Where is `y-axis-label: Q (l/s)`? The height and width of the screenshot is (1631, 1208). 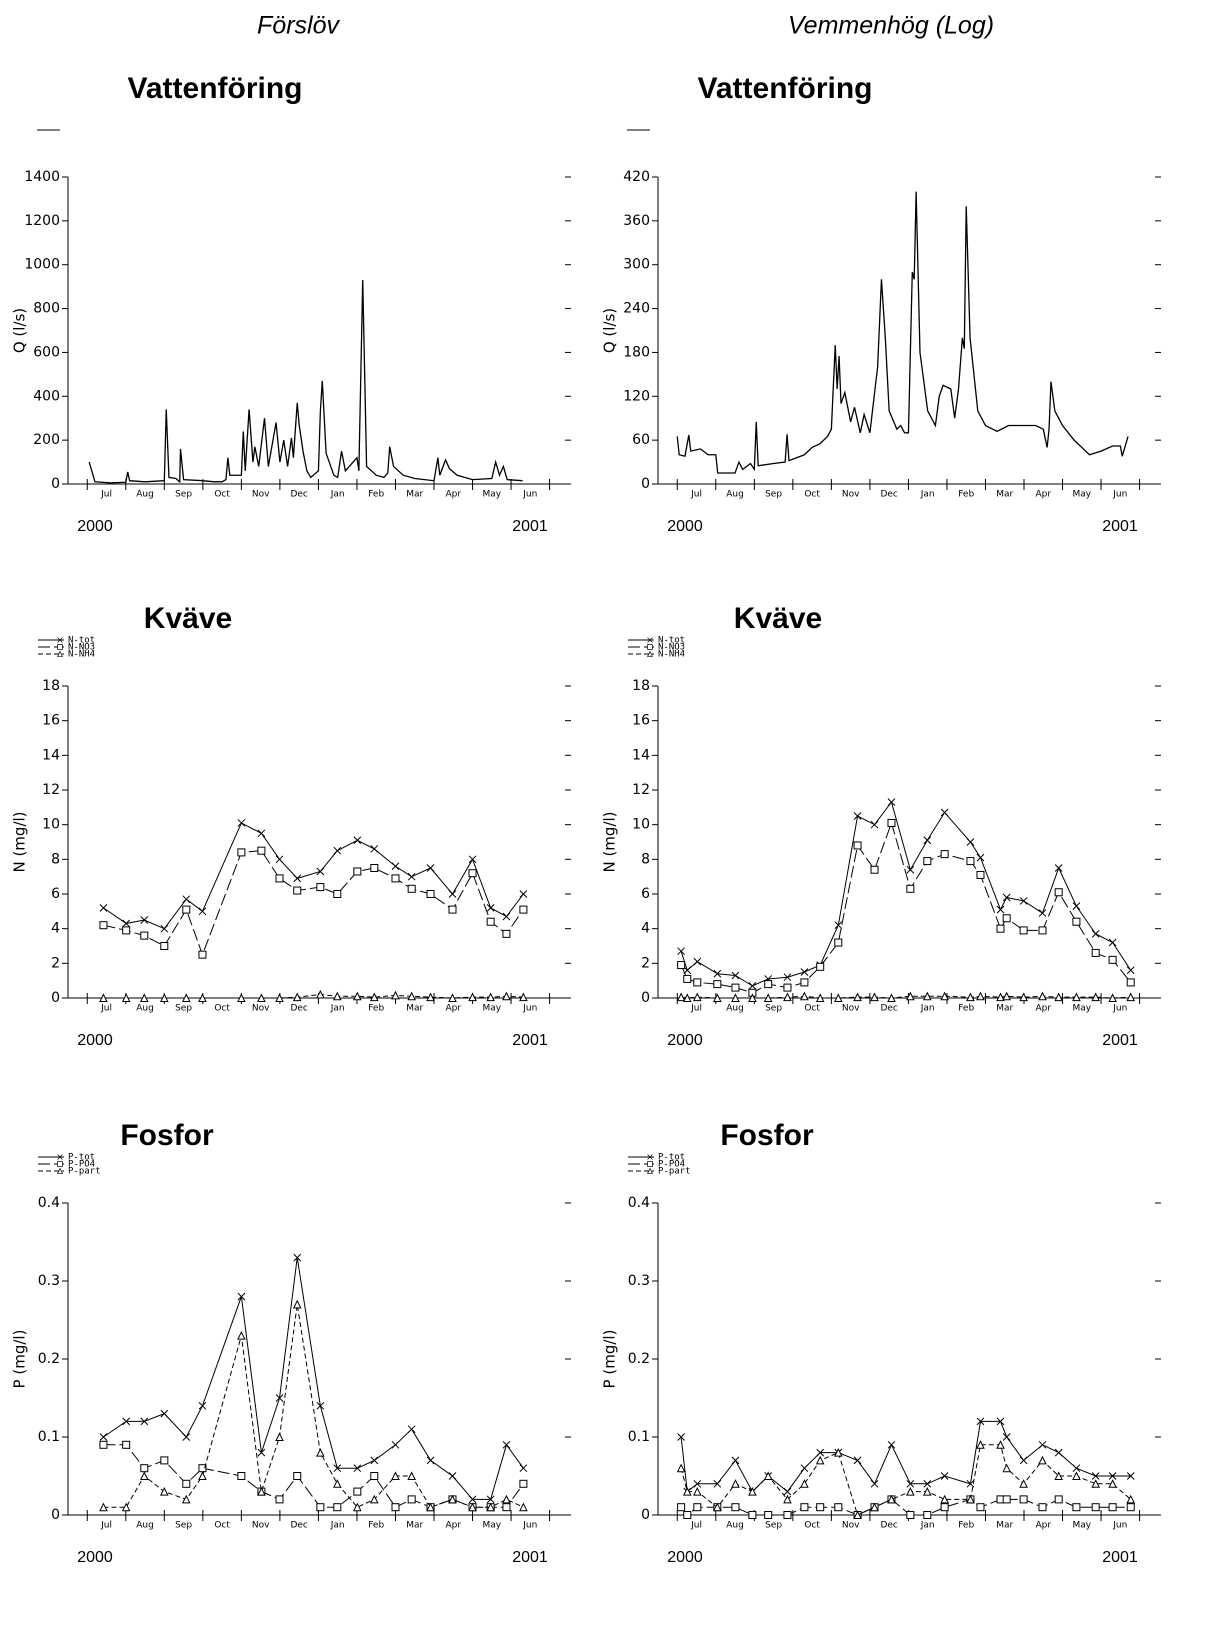 y-axis-label: Q (l/s) is located at coordinates (20, 330).